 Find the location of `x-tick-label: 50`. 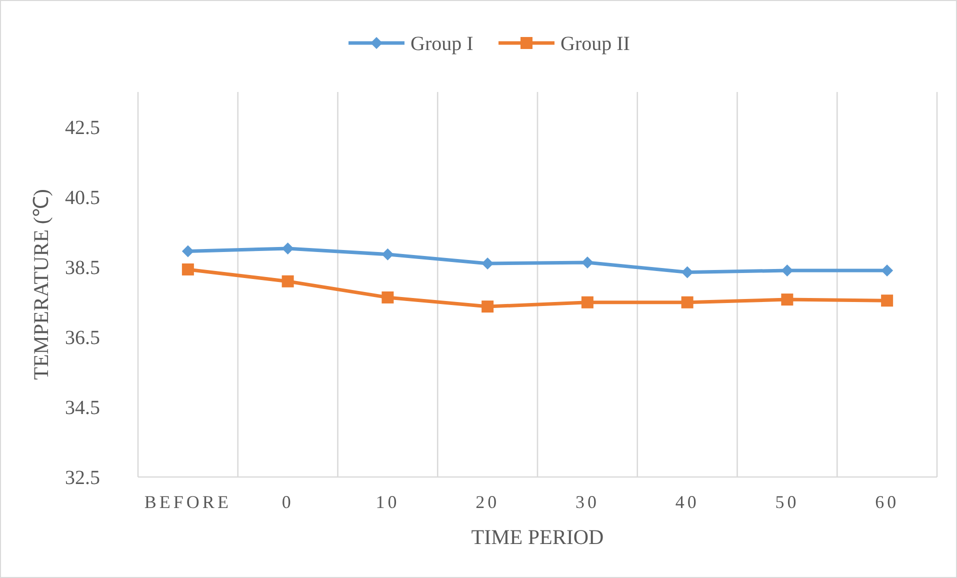

x-tick-label: 50 is located at coordinates (787, 502).